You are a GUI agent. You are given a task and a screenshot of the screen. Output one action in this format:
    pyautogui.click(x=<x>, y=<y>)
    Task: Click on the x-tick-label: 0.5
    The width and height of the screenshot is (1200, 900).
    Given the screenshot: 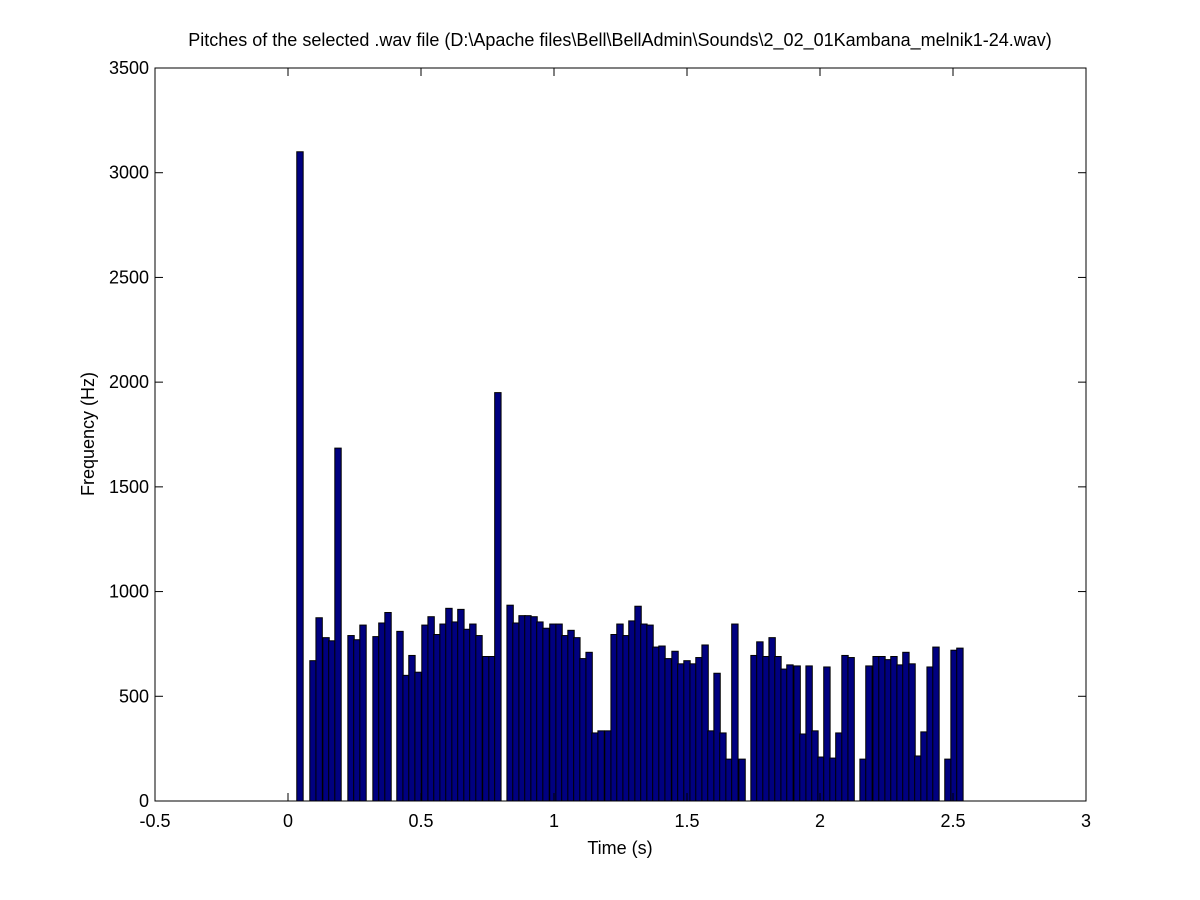 What is the action you would take?
    pyautogui.click(x=420, y=821)
    